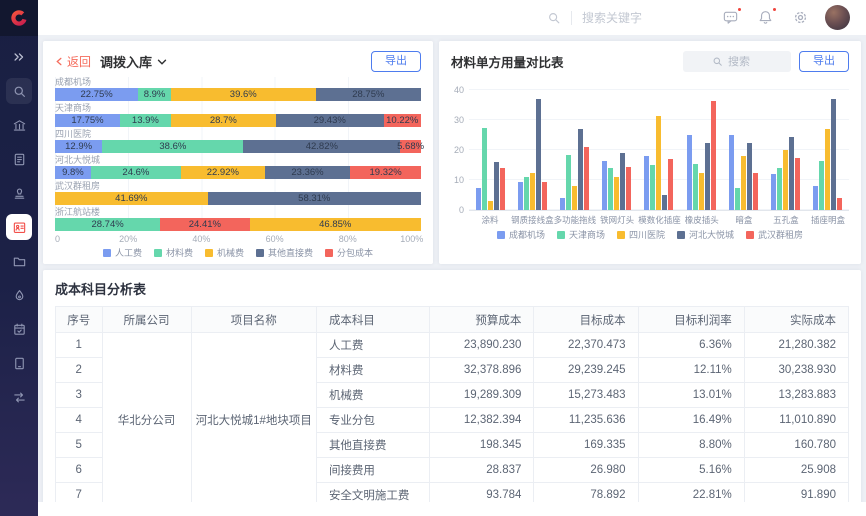 This screenshot has height=516, width=866. What do you see at coordinates (58, 239) in the screenshot?
I see `axis-tick: 0` at bounding box center [58, 239].